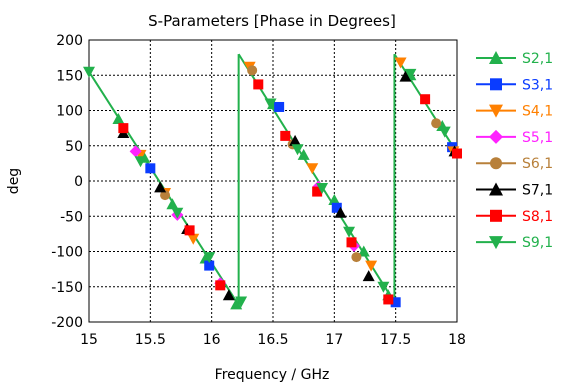 The image size is (570, 387). Describe the element at coordinates (71, 217) in the screenshot. I see `y-tick-label: -50` at that location.